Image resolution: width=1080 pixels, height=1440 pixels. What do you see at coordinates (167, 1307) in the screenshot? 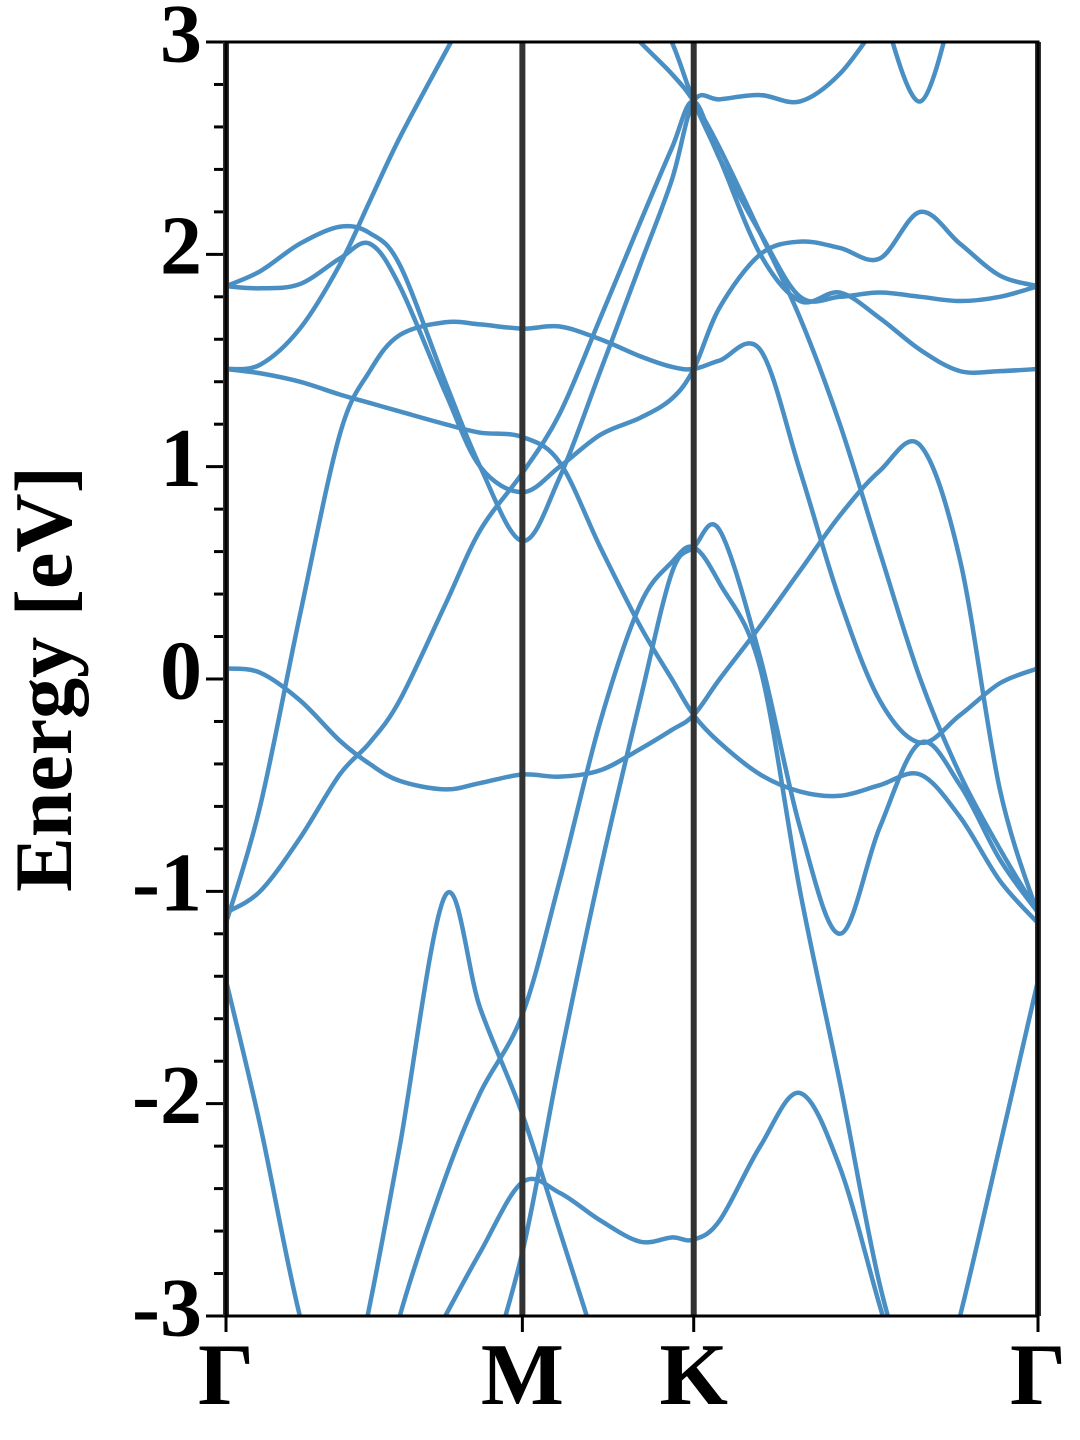
I see `y-tick-label: -3` at bounding box center [167, 1307].